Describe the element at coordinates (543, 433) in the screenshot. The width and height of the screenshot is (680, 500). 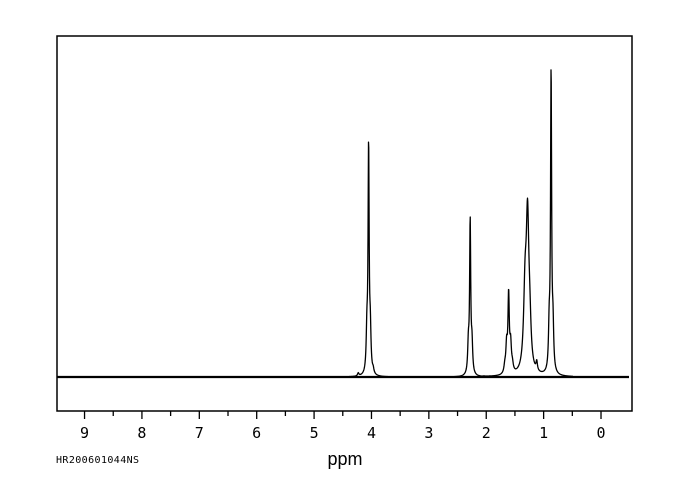
I see `x-axis-tick-label: 1` at that location.